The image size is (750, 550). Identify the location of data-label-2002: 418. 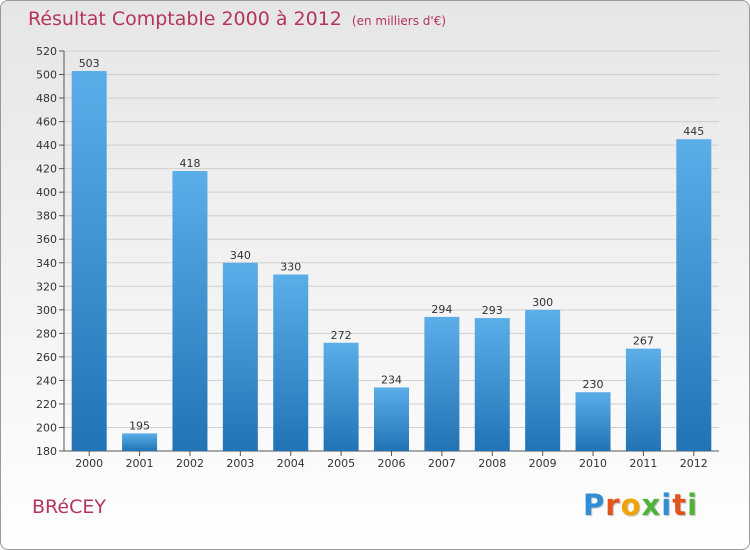
(189, 163).